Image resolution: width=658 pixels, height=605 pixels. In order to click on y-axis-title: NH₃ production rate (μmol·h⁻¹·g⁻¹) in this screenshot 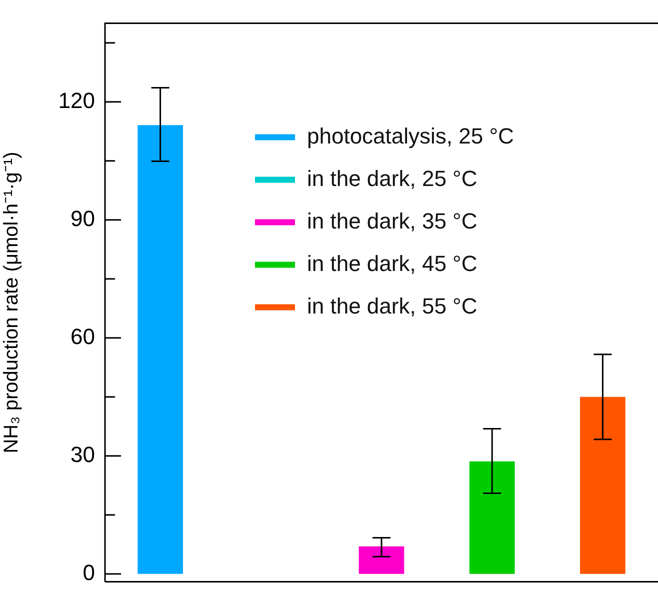, I will do `click(11, 303)`.